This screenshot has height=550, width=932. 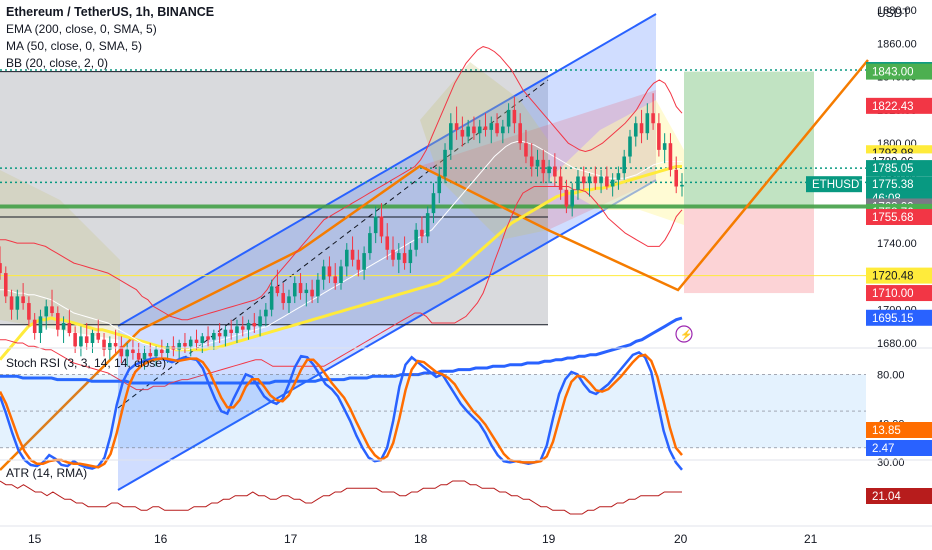 What do you see at coordinates (897, 244) in the screenshot?
I see `price-axis-tick: 1740.00` at bounding box center [897, 244].